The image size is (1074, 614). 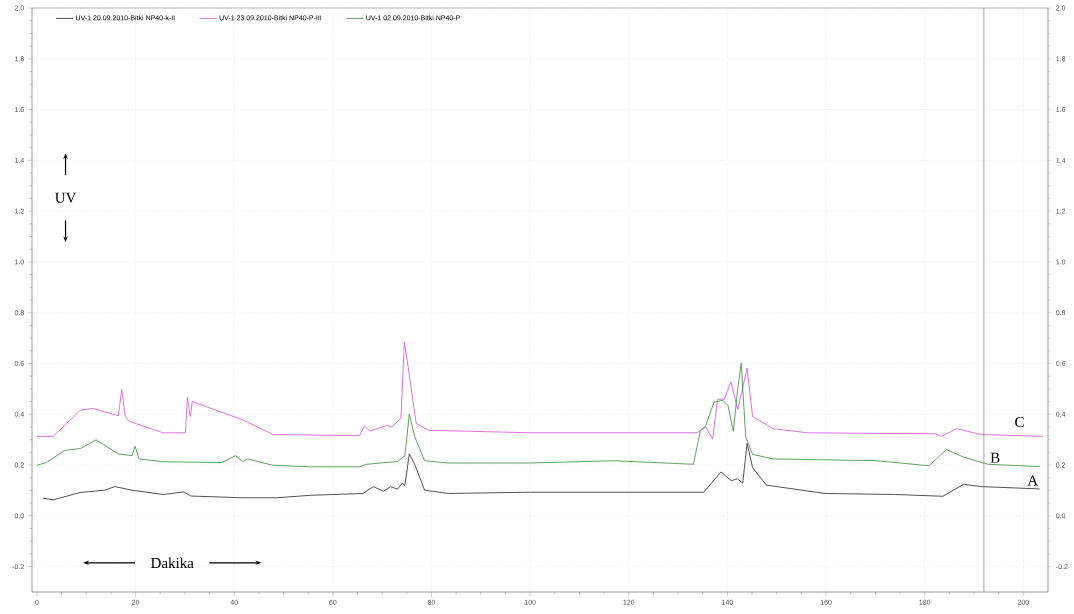 I want to click on line-series, so click(x=541, y=472).